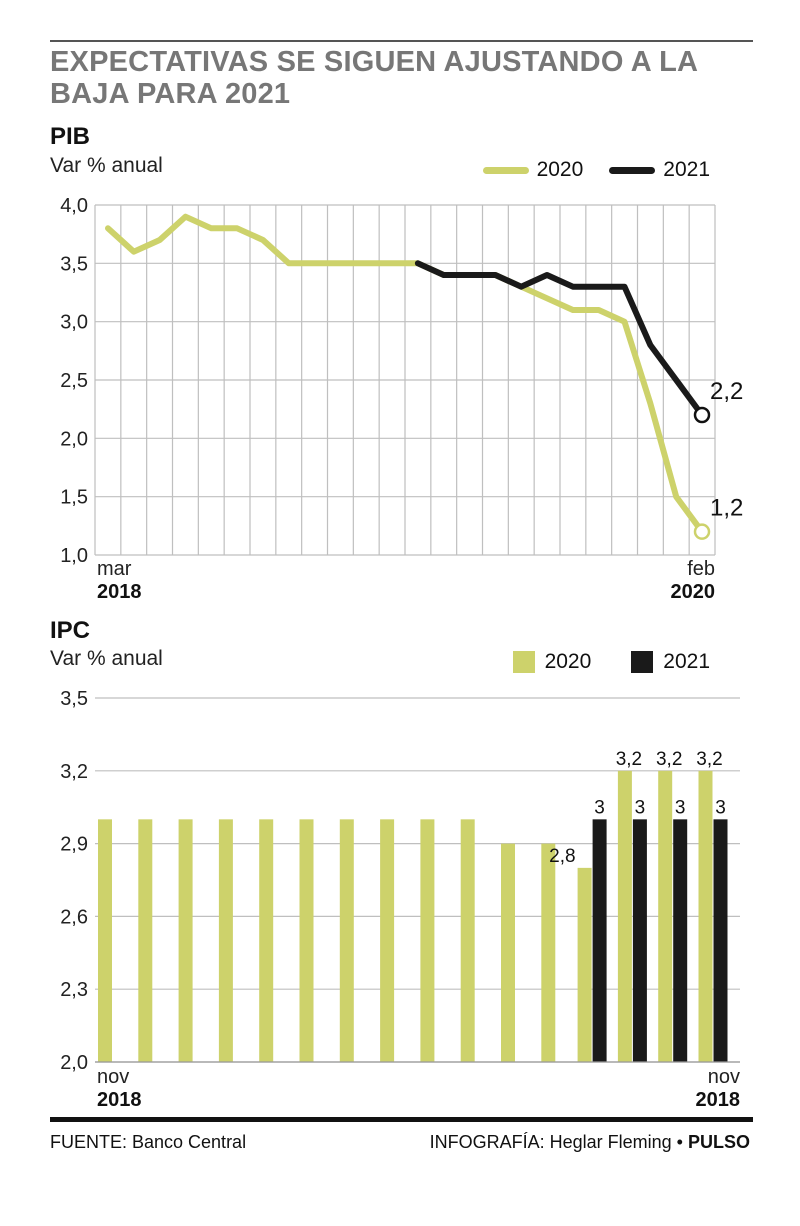 This screenshot has width=800, height=1226. What do you see at coordinates (74, 1063) in the screenshot?
I see `ipc-y-tick-label: 2,0` at bounding box center [74, 1063].